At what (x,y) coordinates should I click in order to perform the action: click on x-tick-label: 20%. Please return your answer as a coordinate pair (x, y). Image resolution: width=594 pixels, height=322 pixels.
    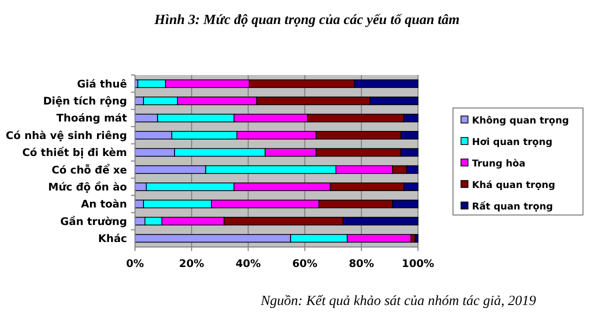
    Looking at the image, I should click on (192, 264).